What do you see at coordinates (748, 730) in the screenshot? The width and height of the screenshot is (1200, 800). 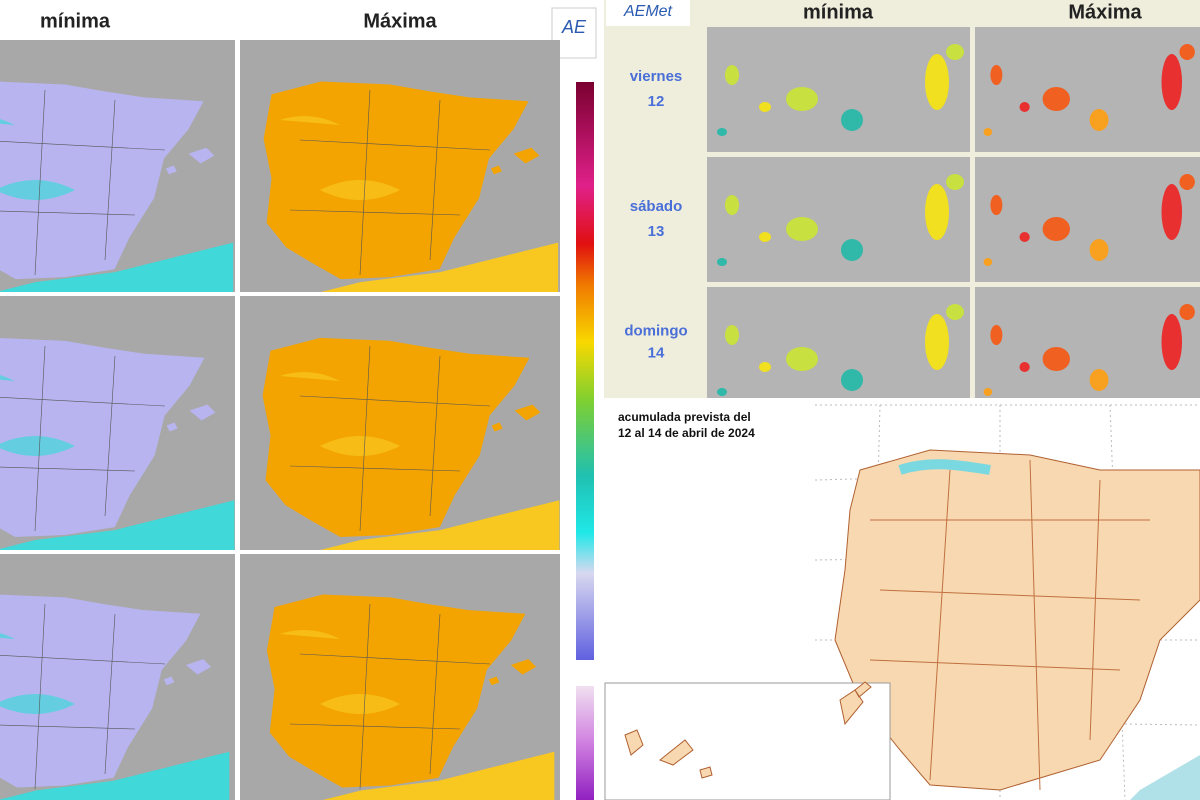 I see `inset-islands` at bounding box center [748, 730].